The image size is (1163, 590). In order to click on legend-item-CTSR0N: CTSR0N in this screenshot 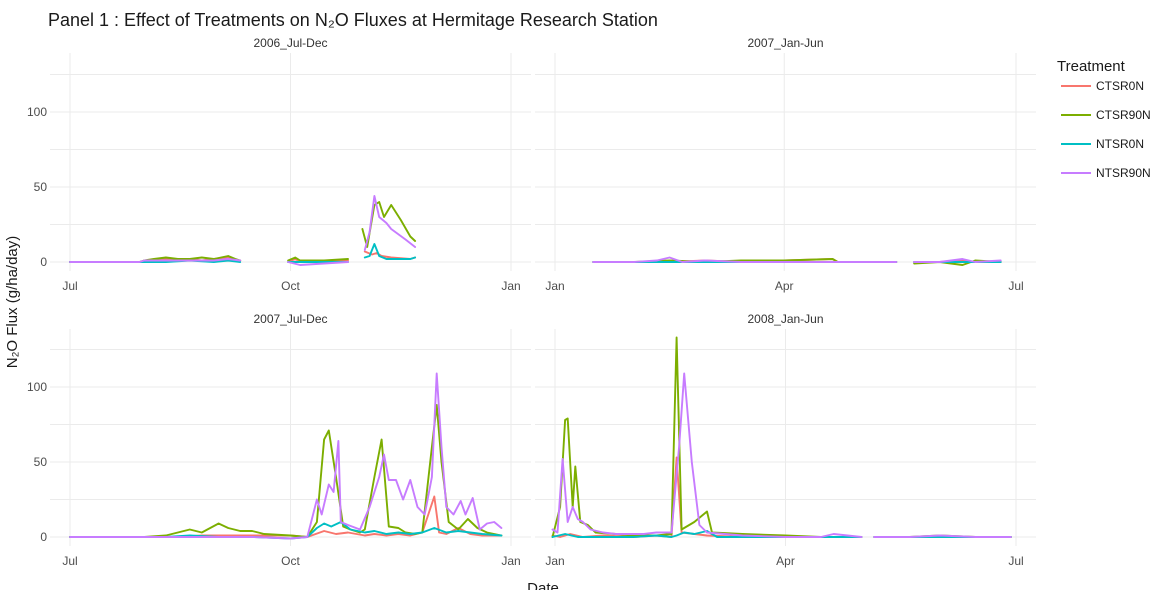, I will do `click(1102, 86)`.